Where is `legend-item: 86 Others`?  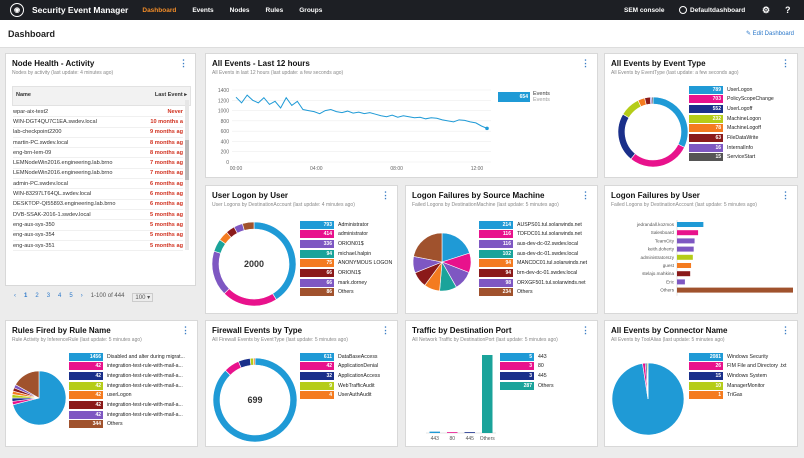 legend-item: 86 Others is located at coordinates (346, 292).